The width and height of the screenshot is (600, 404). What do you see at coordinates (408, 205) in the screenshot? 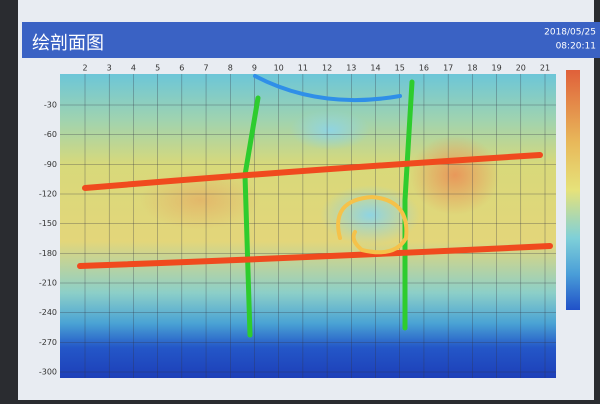
I see `green-line` at bounding box center [408, 205].